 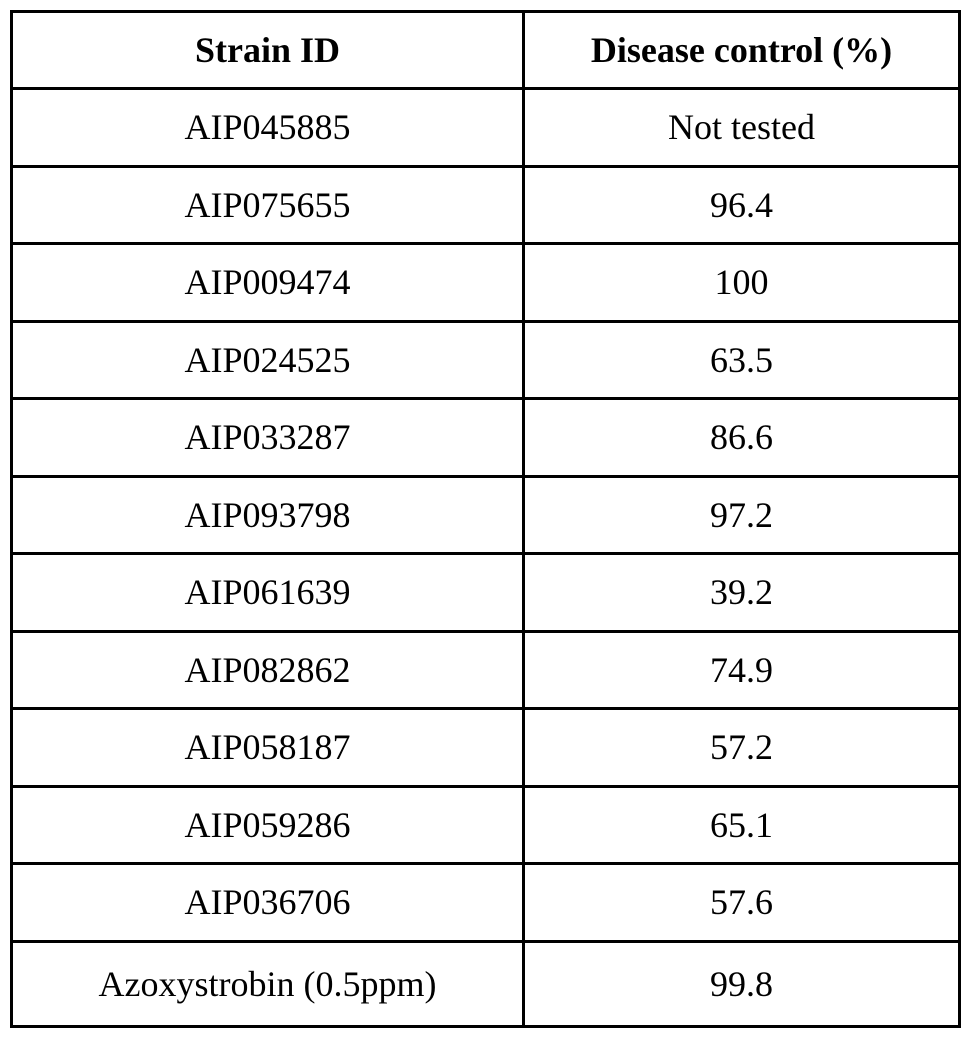 What do you see at coordinates (268, 515) in the screenshot?
I see `table-cell: AIP093798` at bounding box center [268, 515].